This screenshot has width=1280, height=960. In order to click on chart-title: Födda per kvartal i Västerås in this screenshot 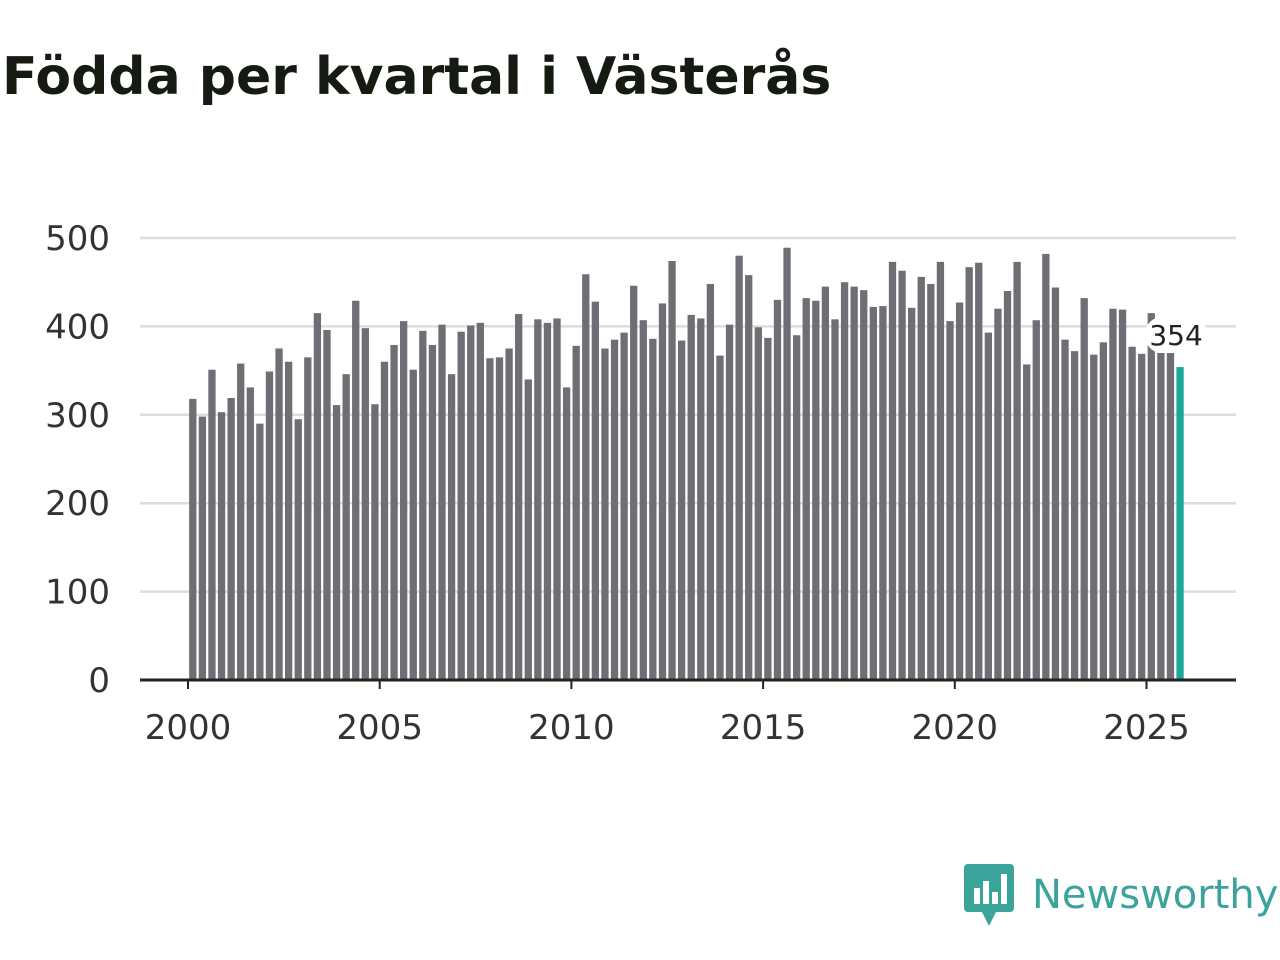, I will do `click(417, 77)`.